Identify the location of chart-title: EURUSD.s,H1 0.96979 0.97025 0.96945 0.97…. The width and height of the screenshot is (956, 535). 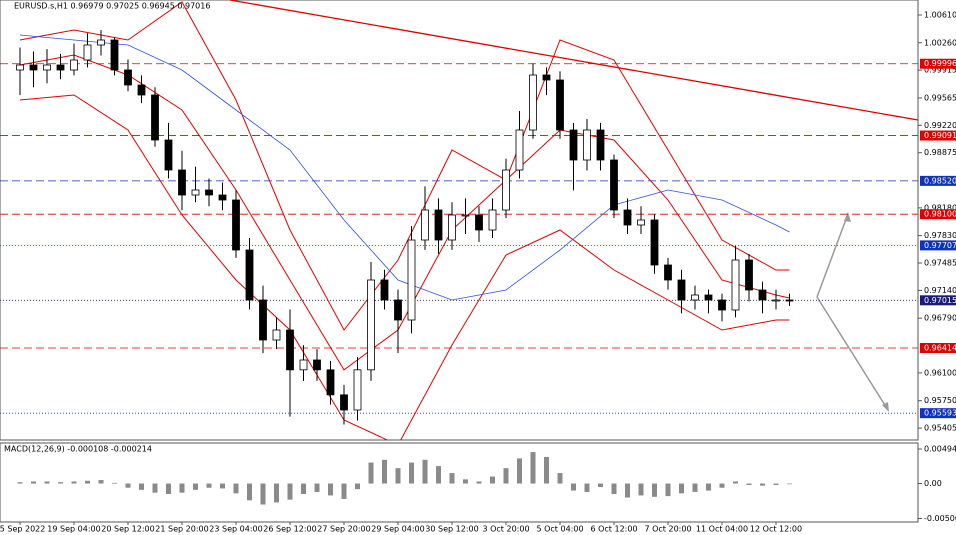
(112, 6).